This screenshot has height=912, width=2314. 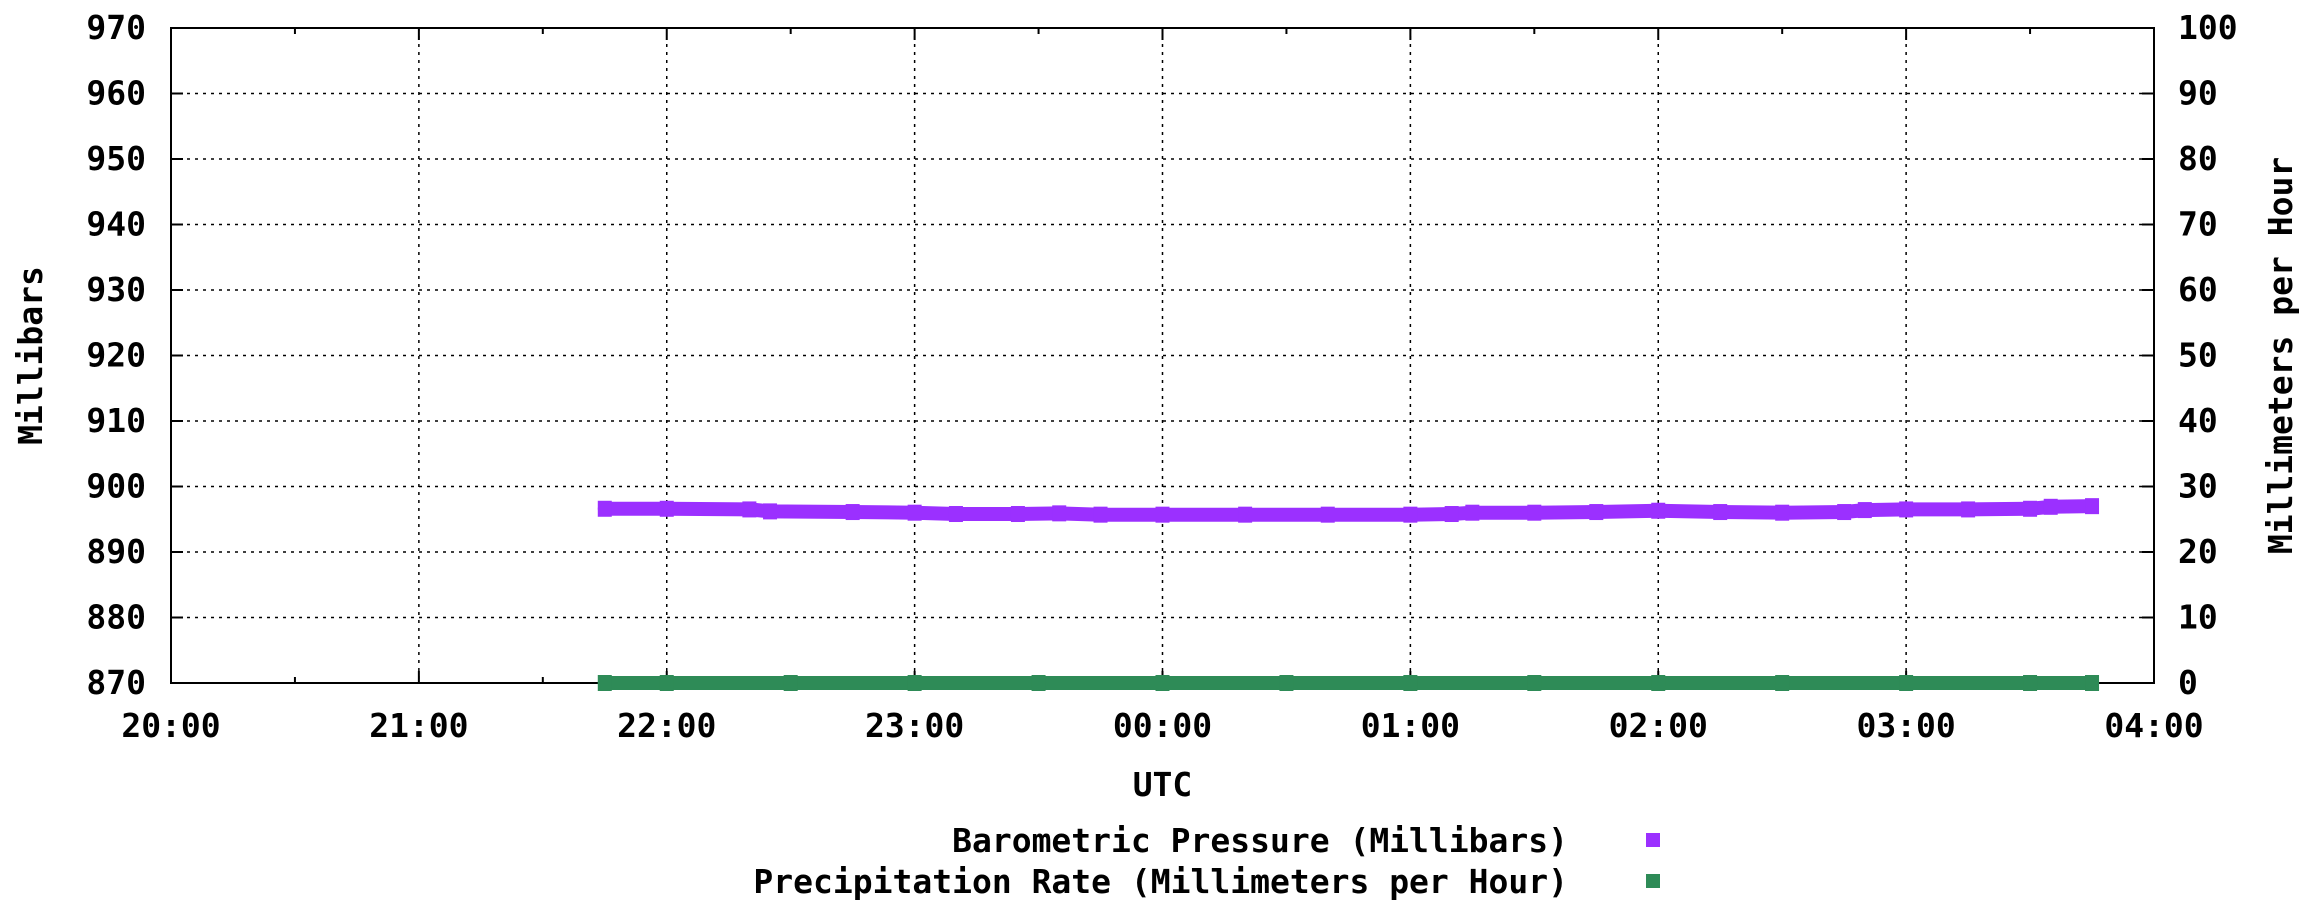 What do you see at coordinates (1260, 840) in the screenshot?
I see `legend-label-pressure: Barometric Pressure (Millibars)` at bounding box center [1260, 840].